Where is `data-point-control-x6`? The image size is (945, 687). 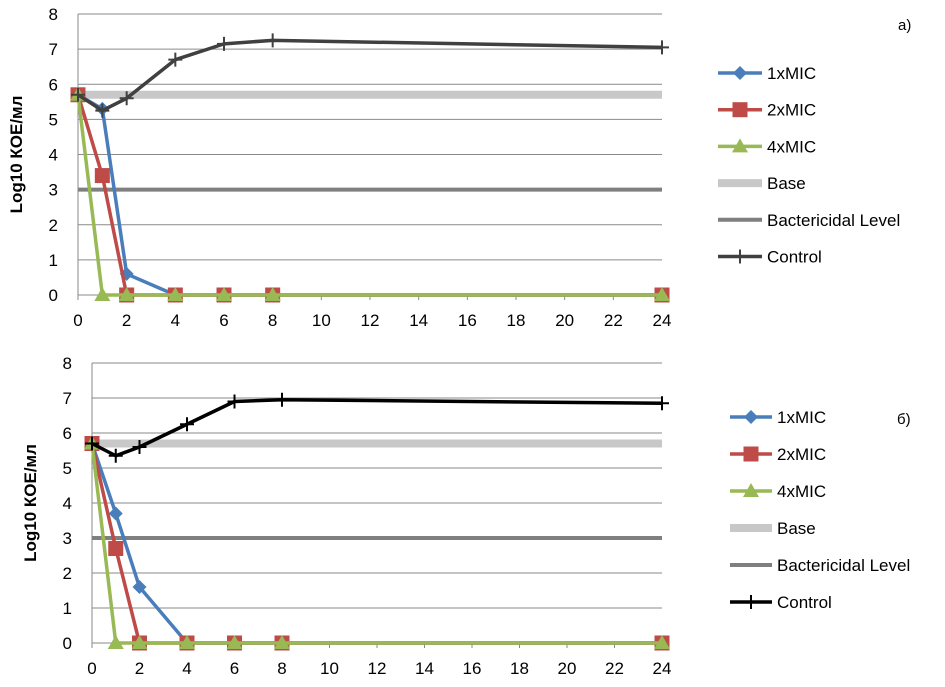
data-point-control-x6 is located at coordinates (224, 43).